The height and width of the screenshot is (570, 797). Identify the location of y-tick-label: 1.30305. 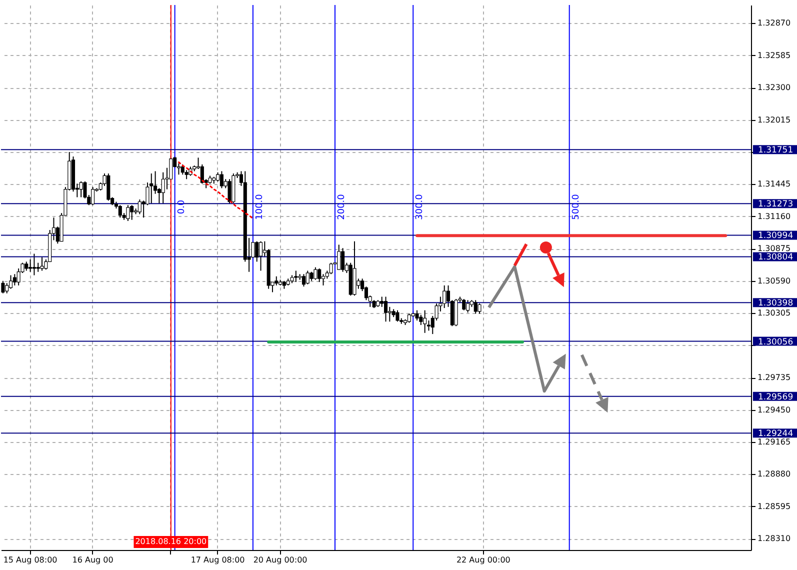
(774, 313).